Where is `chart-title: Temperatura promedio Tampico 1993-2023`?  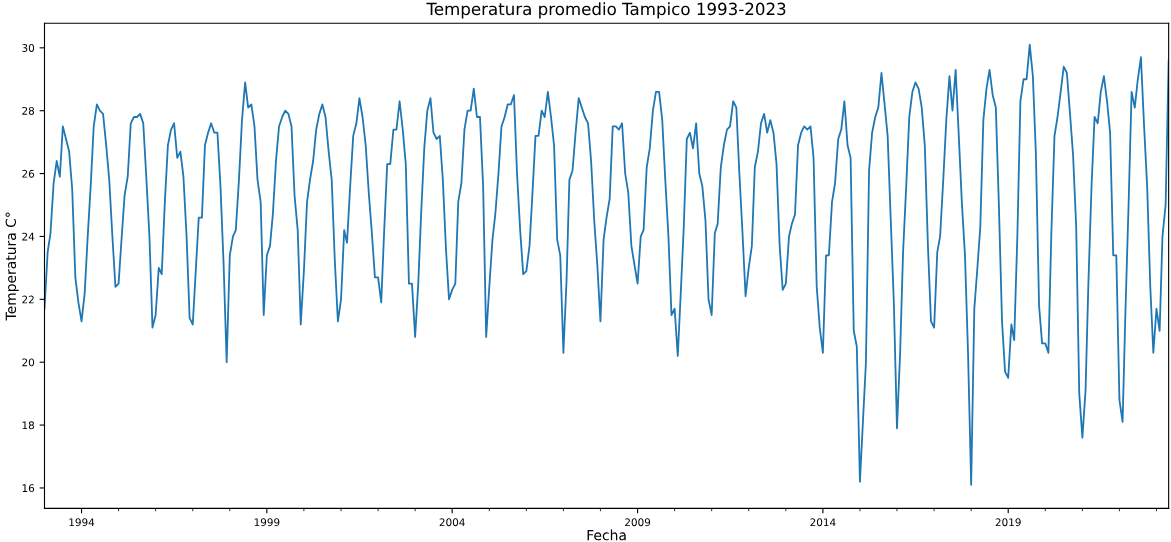 chart-title: Temperatura promedio Tampico 1993-2023 is located at coordinates (606, 10).